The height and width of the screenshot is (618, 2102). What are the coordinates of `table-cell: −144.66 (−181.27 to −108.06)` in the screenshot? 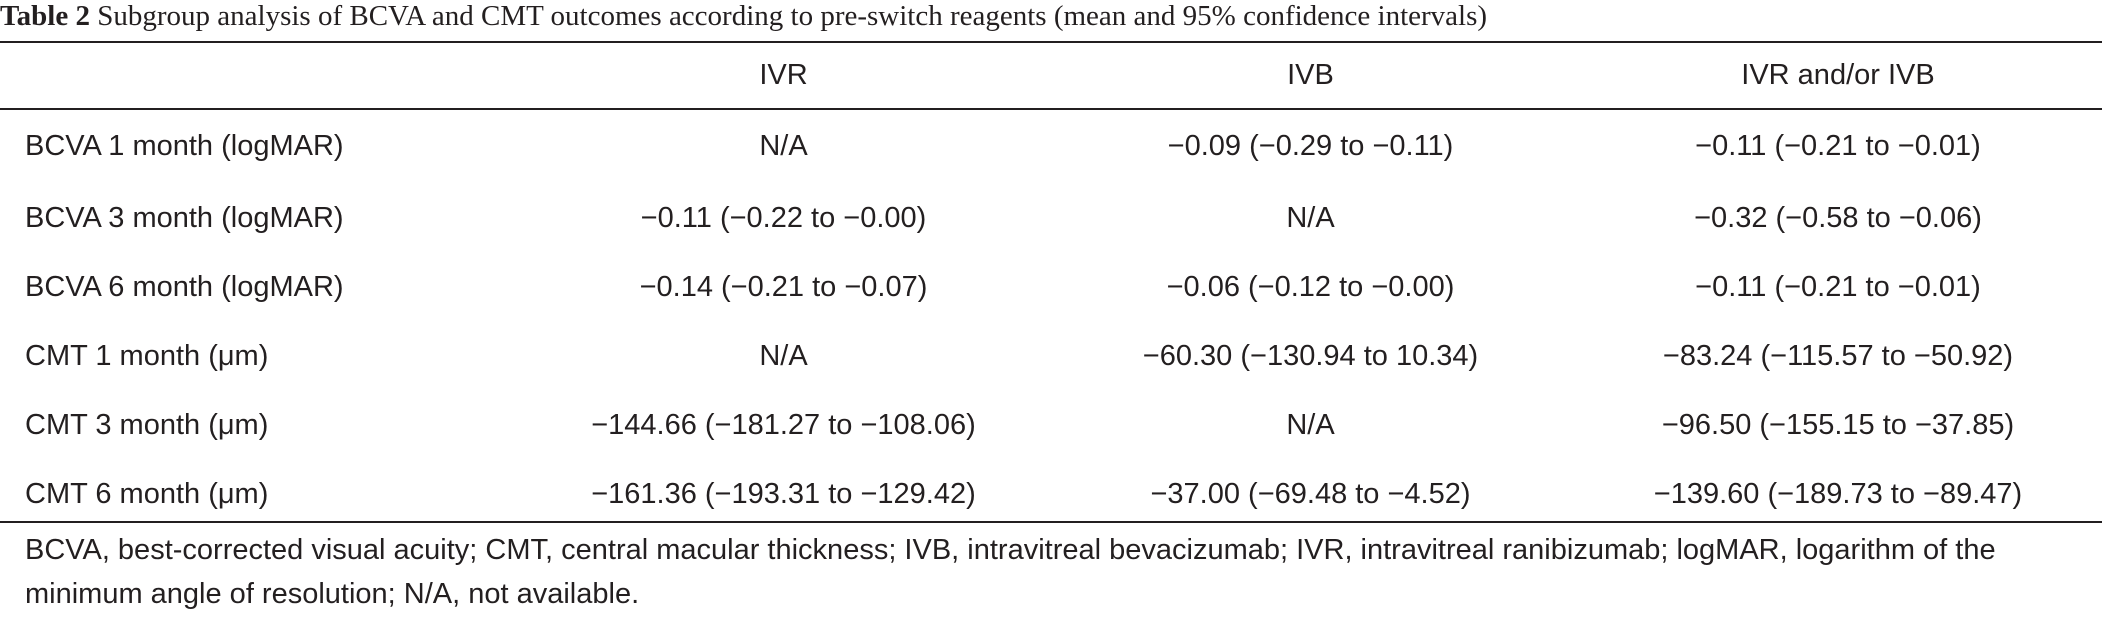 It's located at (783, 425).